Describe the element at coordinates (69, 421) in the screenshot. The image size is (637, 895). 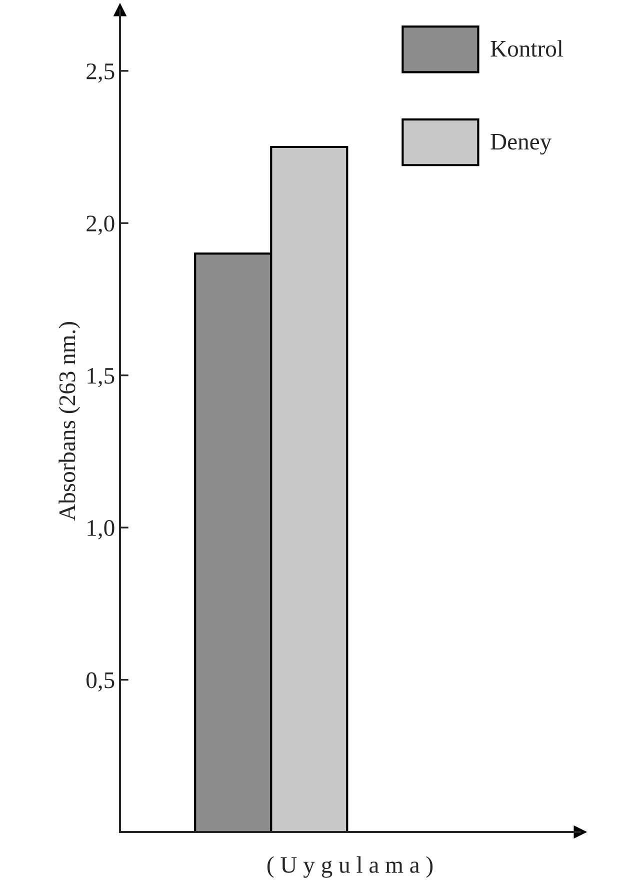
I see `y-axis-title: Absorbans (263 nm.)` at that location.